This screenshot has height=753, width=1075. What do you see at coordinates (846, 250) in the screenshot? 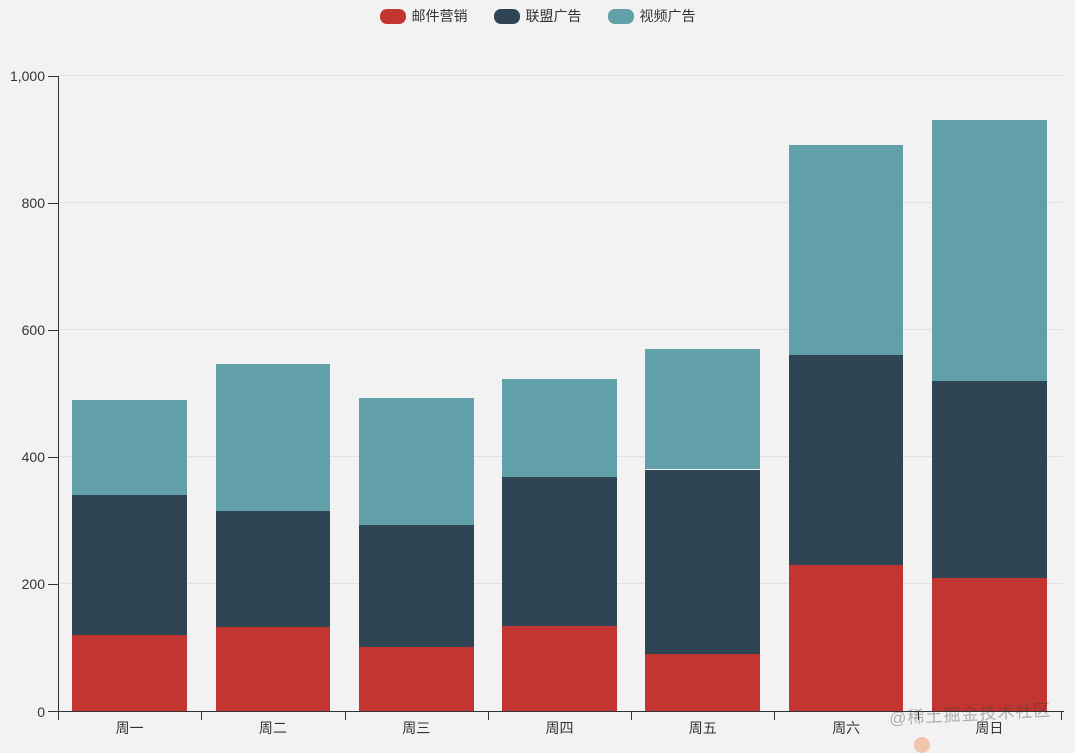
I see `bar-segment-视频广告-周六` at bounding box center [846, 250].